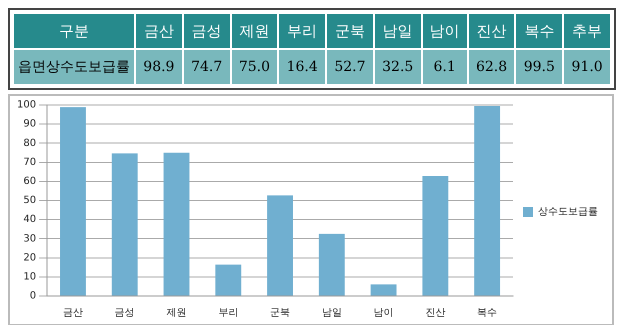 Image resolution: width=622 pixels, height=325 pixels. Describe the element at coordinates (492, 67) in the screenshot. I see `data-label: 62.8` at that location.